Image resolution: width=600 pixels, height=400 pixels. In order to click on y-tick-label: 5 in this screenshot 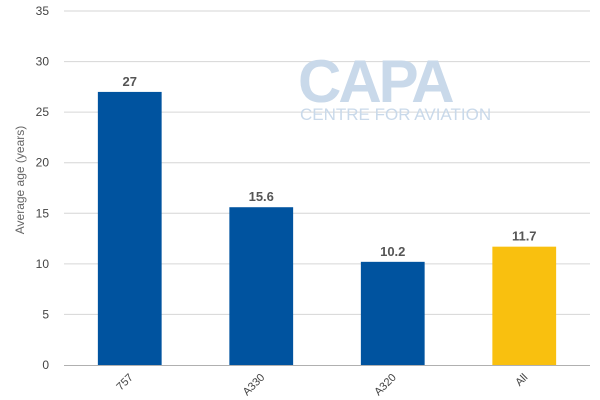, I will do `click(45, 314)`.